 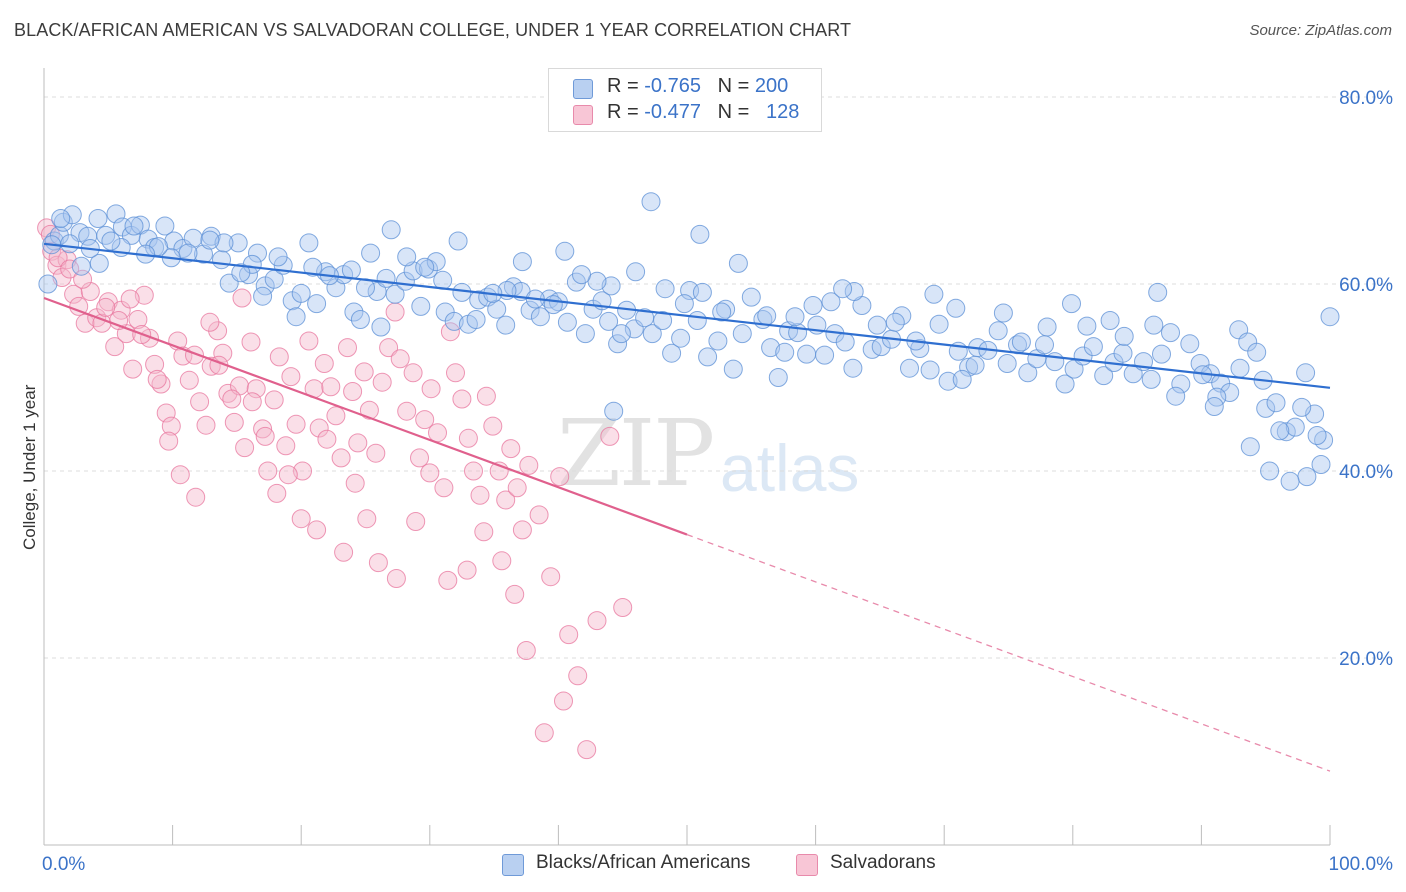 I want to click on legend-text-blue: R = -0.765 N = 200, so click(x=697, y=86).